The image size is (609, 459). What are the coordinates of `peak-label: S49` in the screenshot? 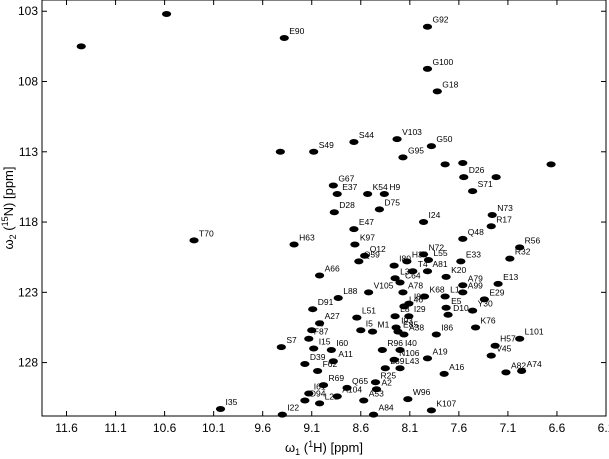 It's located at (326, 145).